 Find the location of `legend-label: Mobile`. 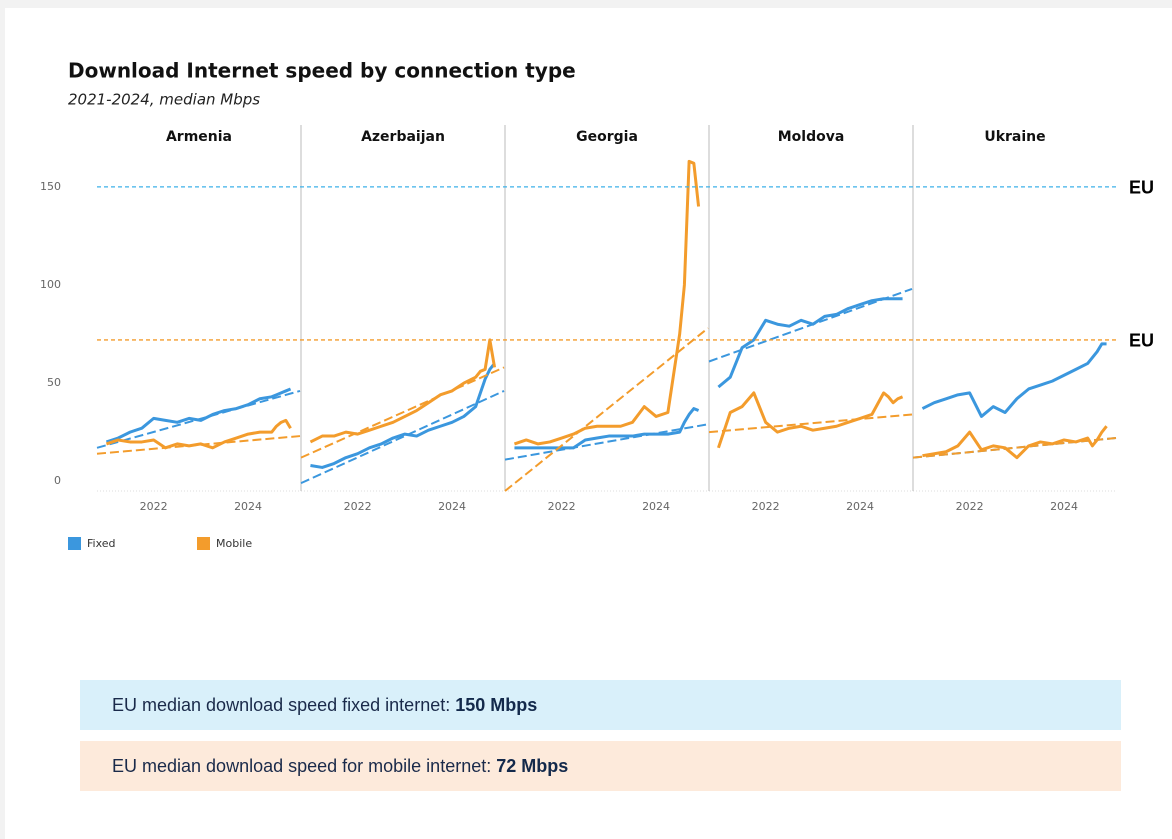

legend-label: Mobile is located at coordinates (234, 543).